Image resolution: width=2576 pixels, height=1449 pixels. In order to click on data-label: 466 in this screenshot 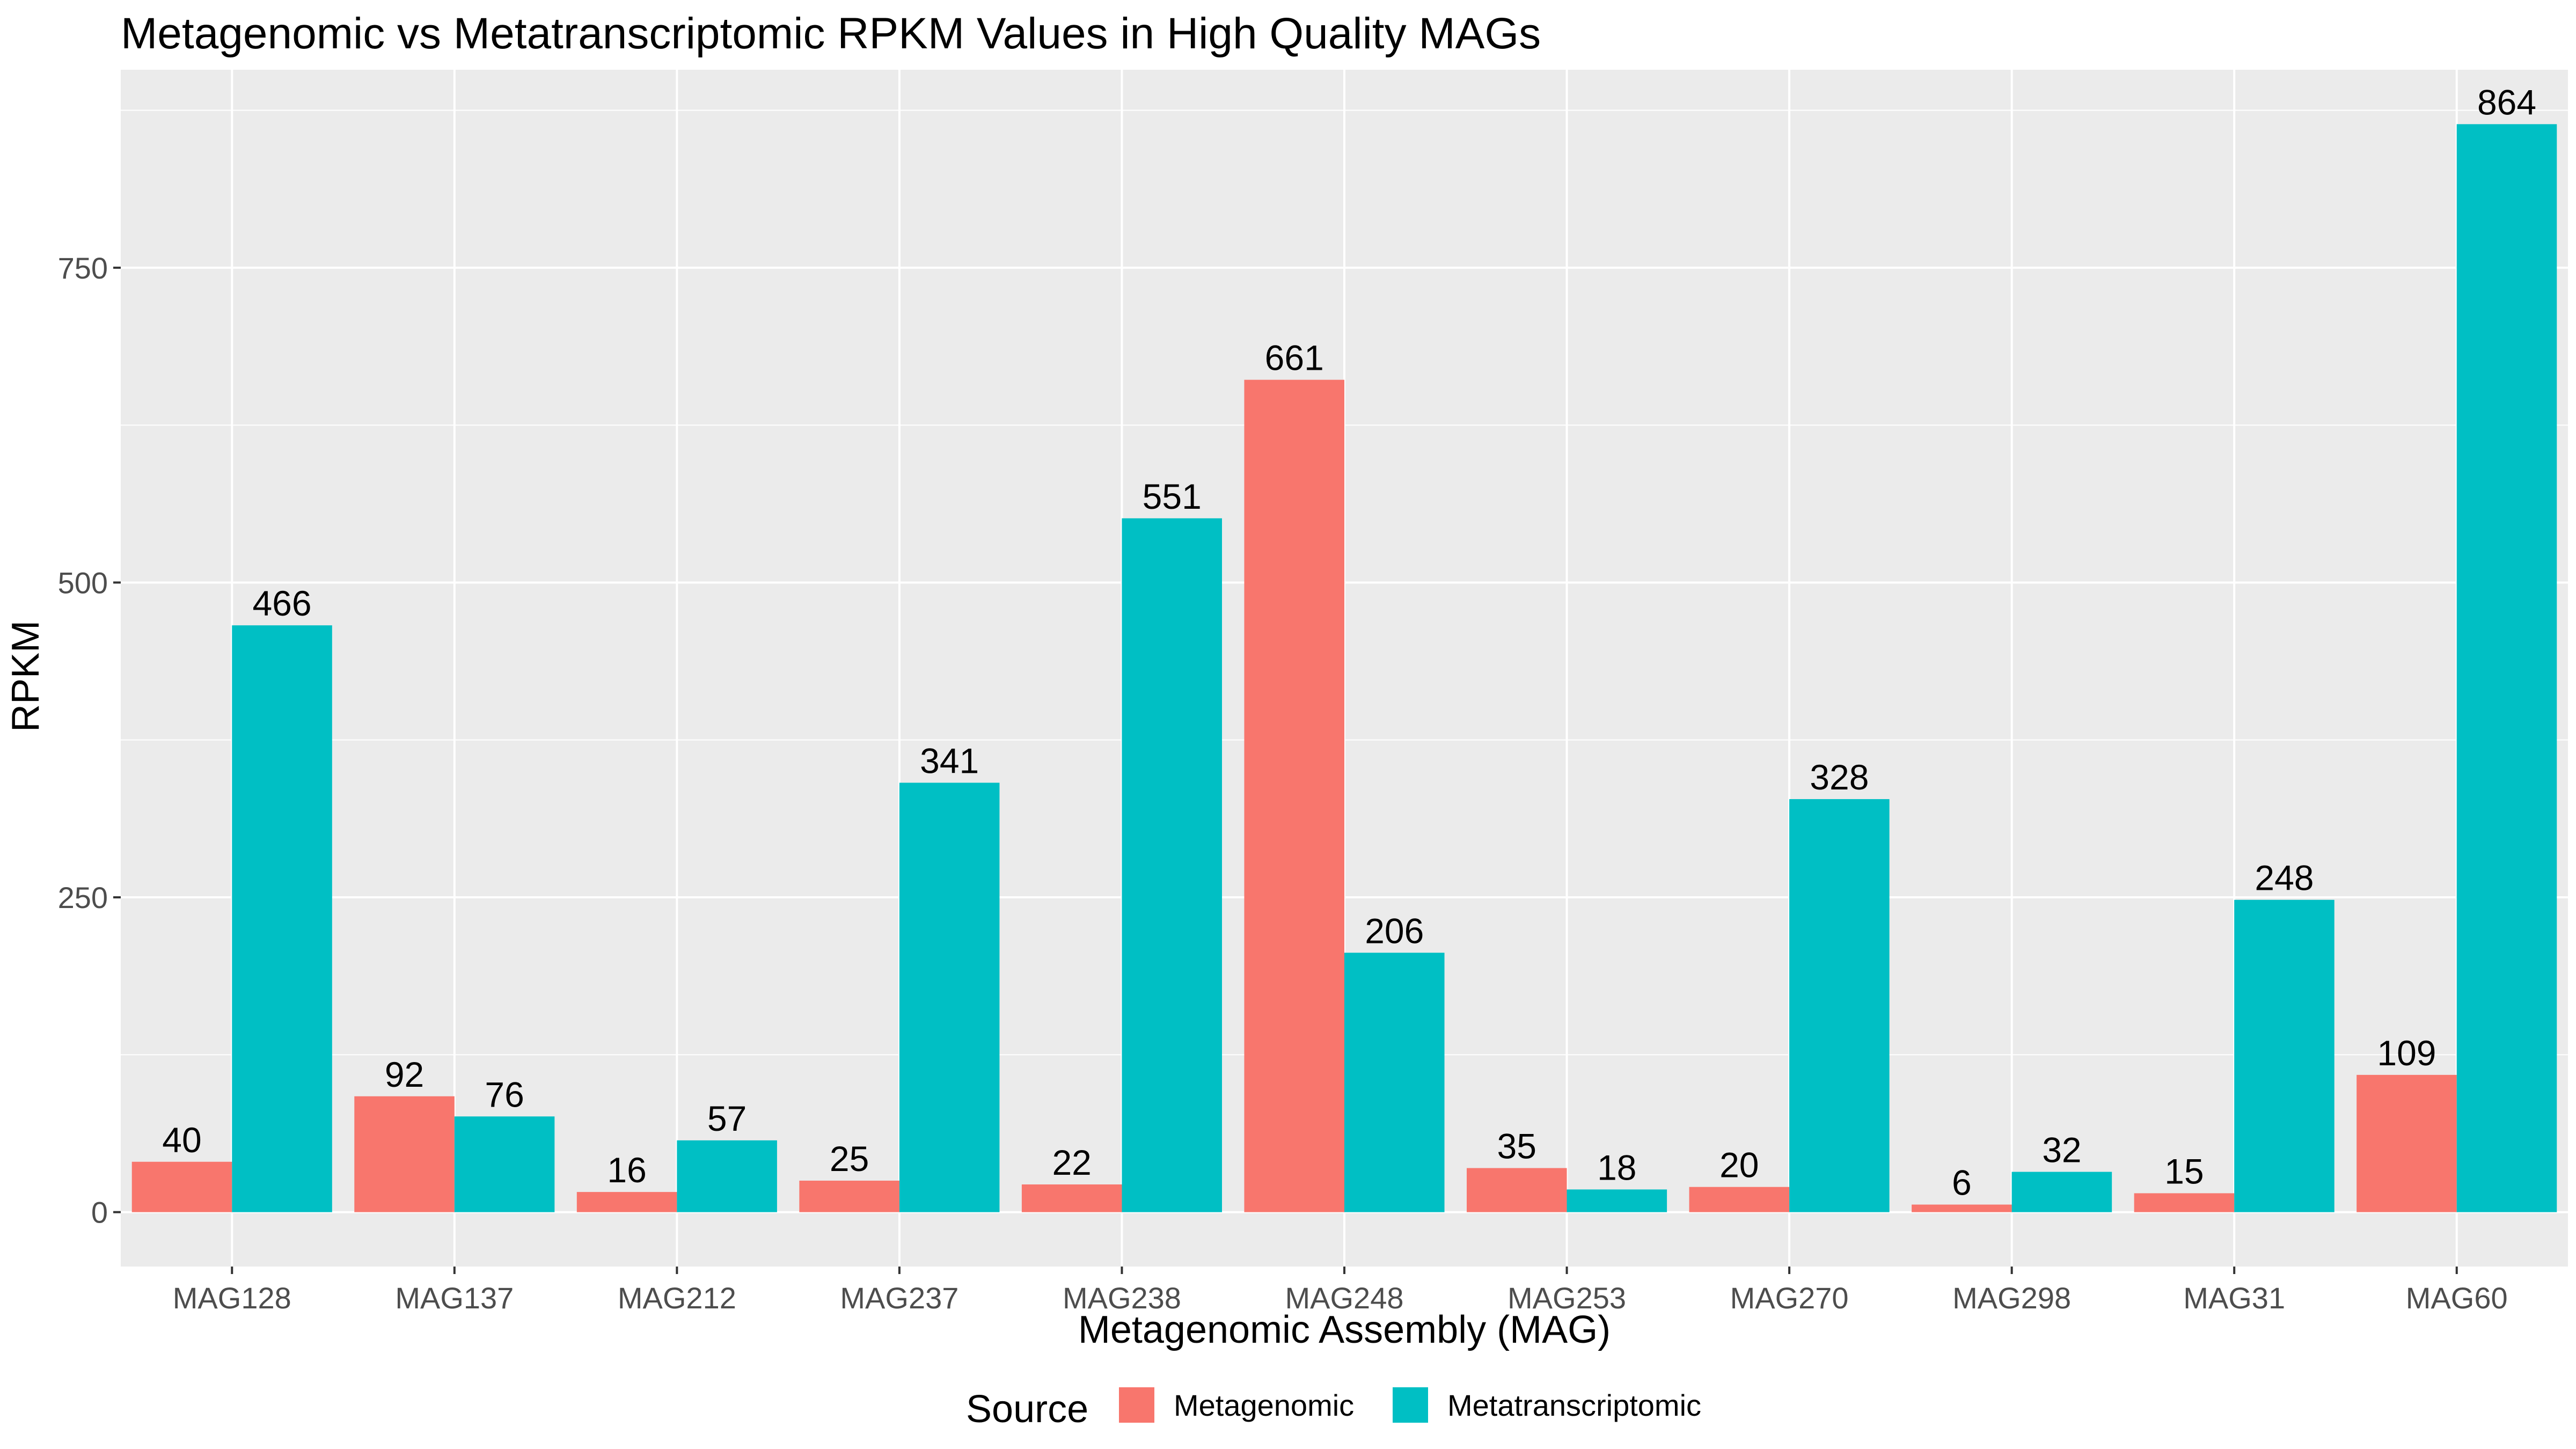, I will do `click(281, 603)`.